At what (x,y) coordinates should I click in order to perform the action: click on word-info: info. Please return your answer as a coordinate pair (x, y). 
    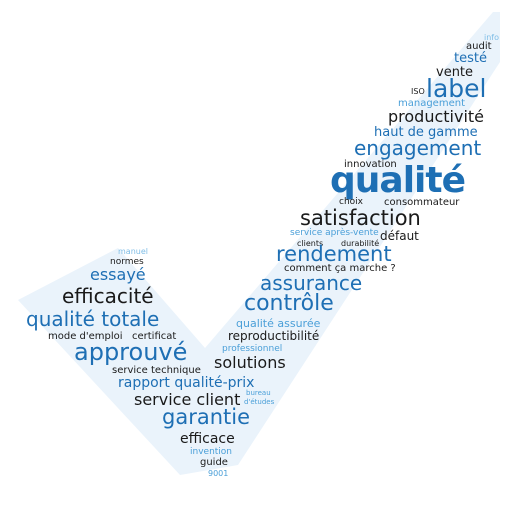
    Looking at the image, I should click on (492, 37).